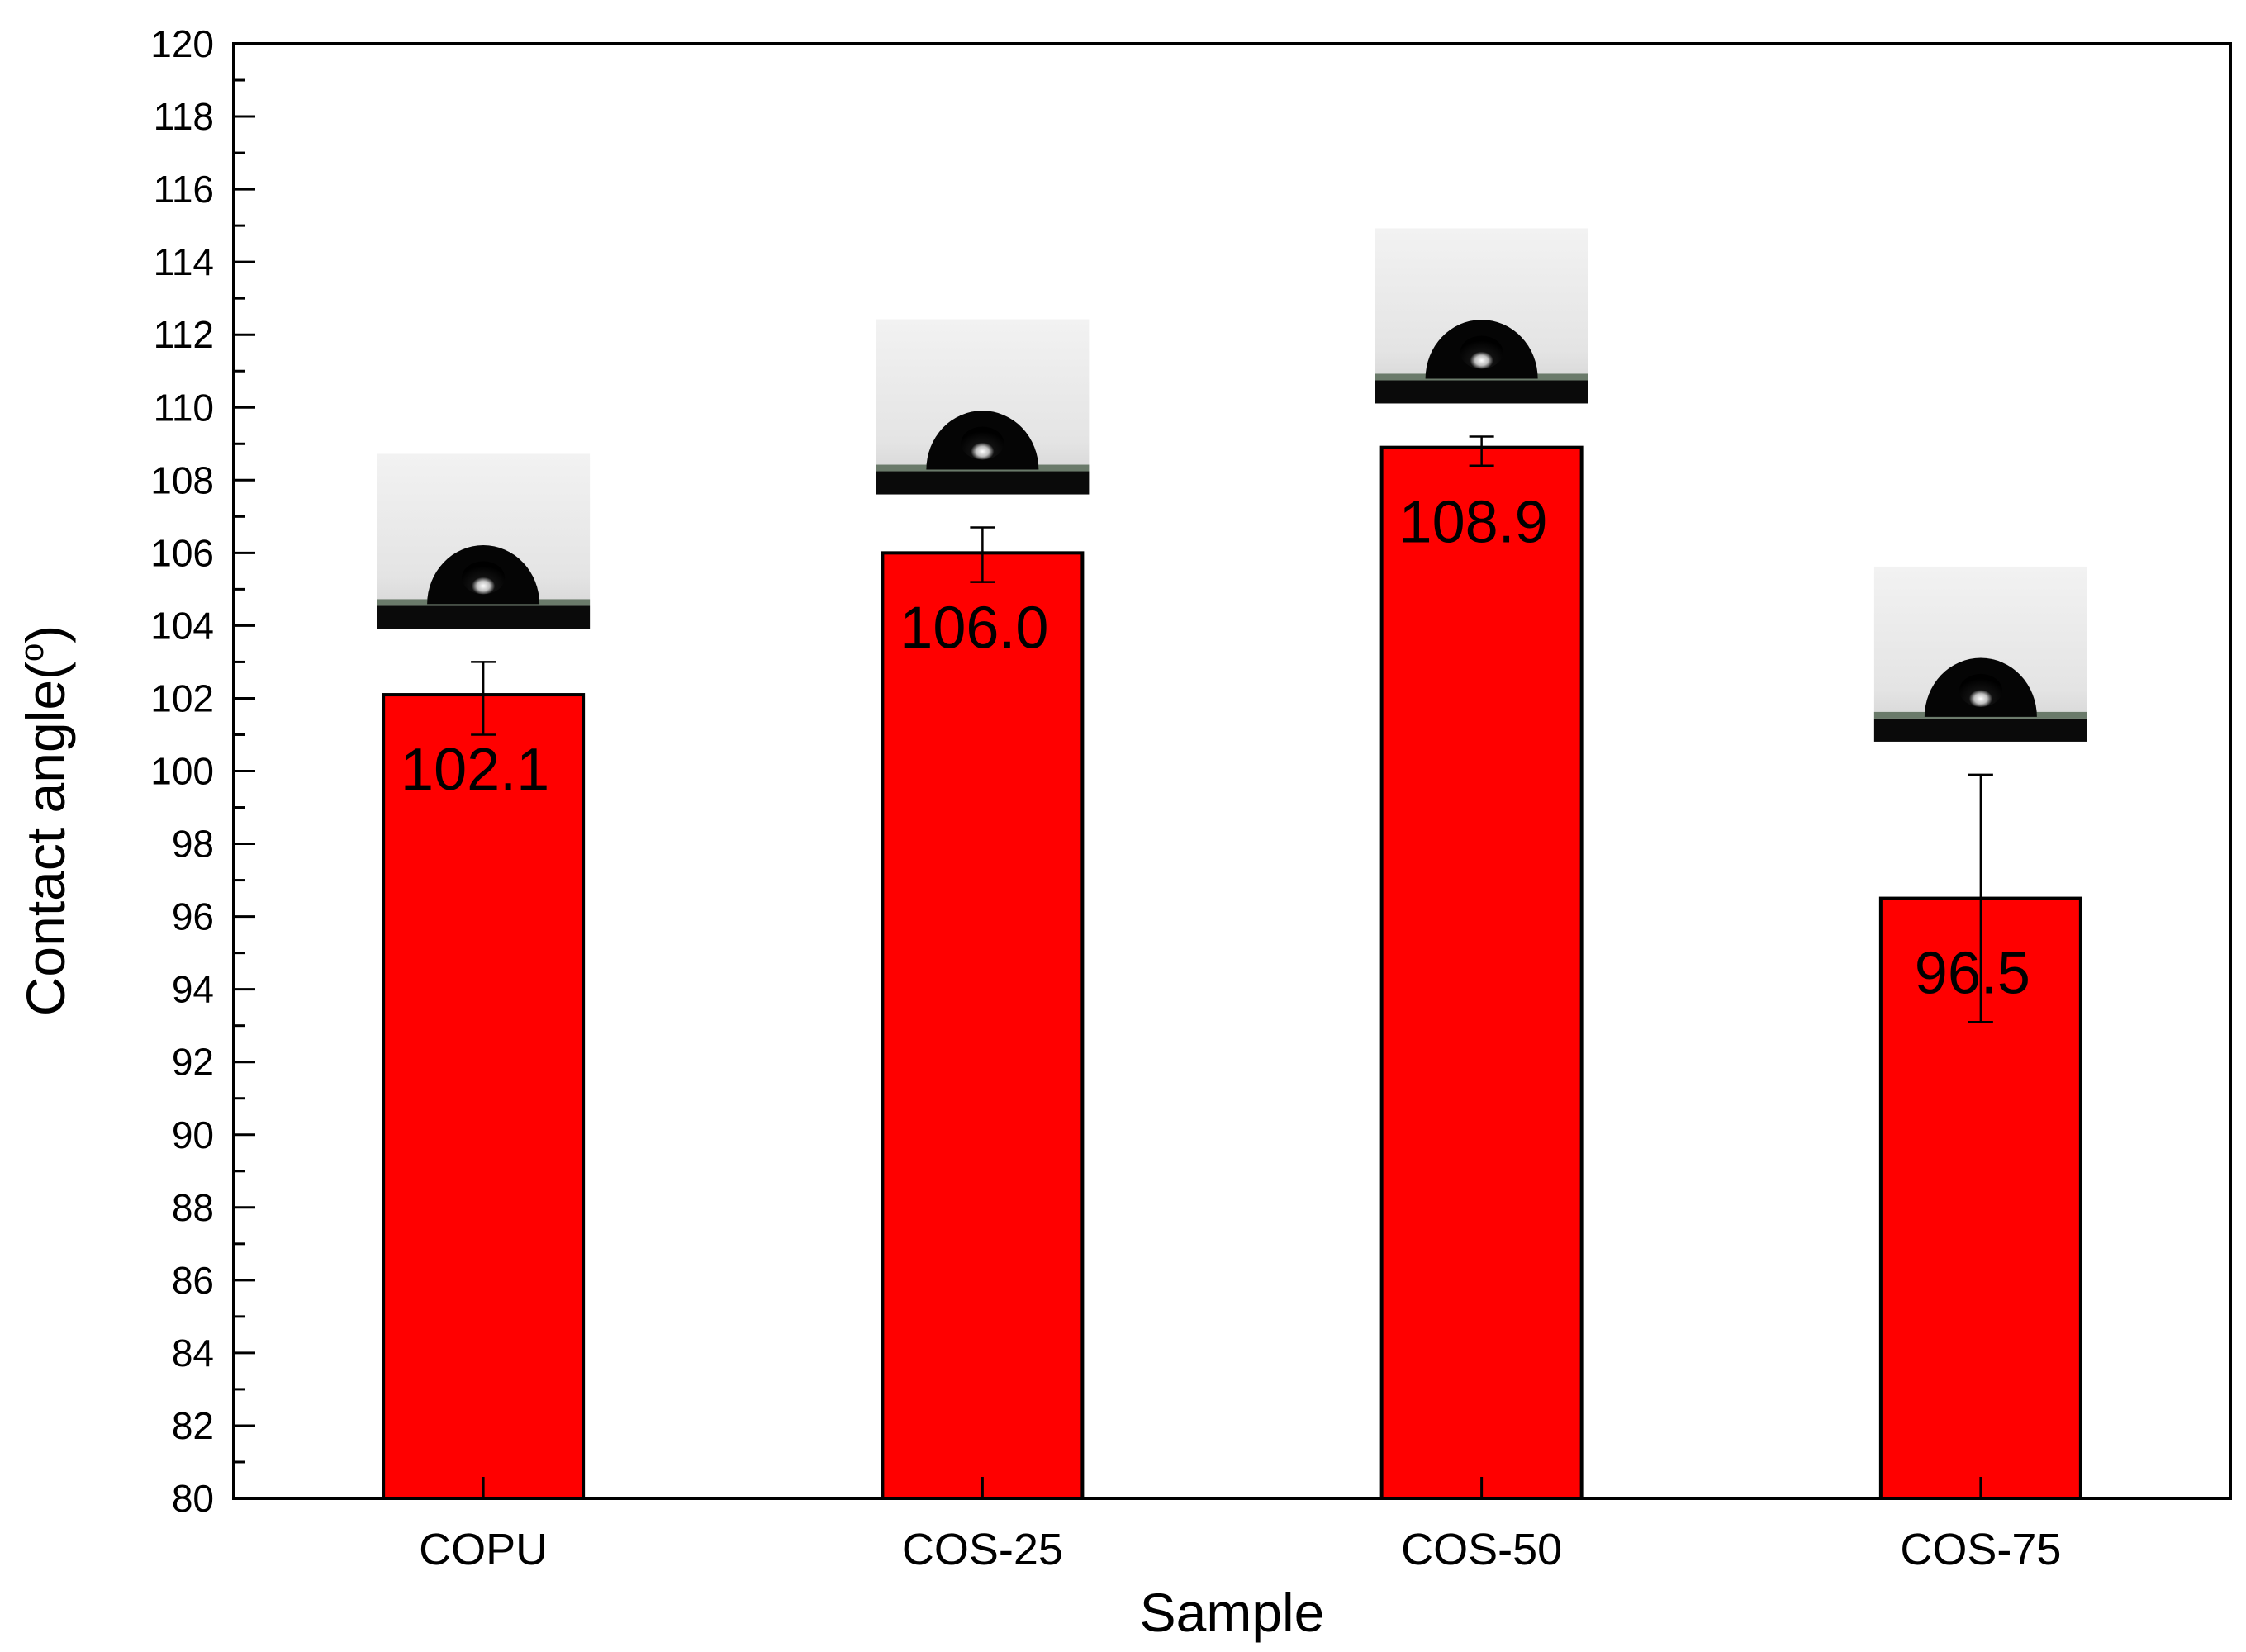 This screenshot has width=2246, height=1652. I want to click on y-tick-label: 88, so click(193, 1207).